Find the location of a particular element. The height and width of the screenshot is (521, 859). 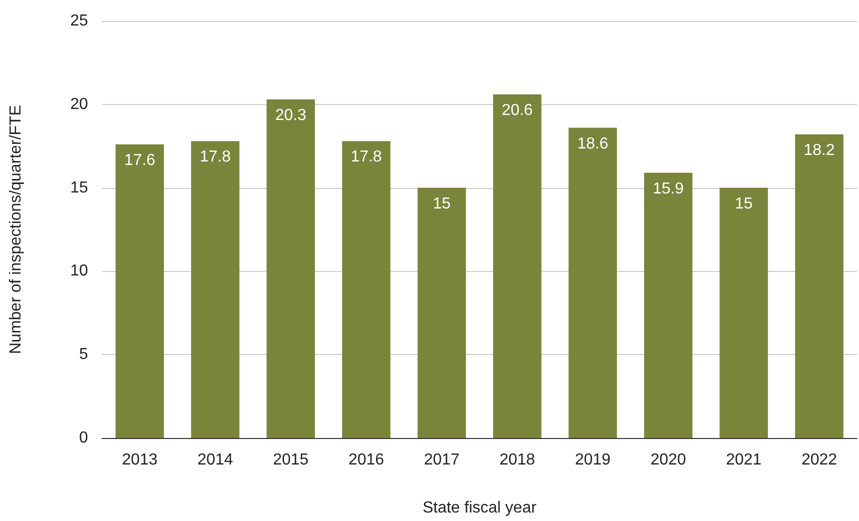

x-tick-label: 2022 is located at coordinates (819, 460).